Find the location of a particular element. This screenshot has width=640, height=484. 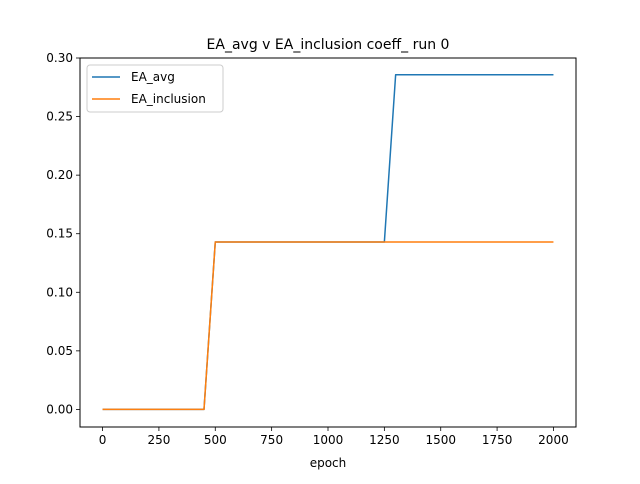

y-tick-label: 0.15 is located at coordinates (59, 234).